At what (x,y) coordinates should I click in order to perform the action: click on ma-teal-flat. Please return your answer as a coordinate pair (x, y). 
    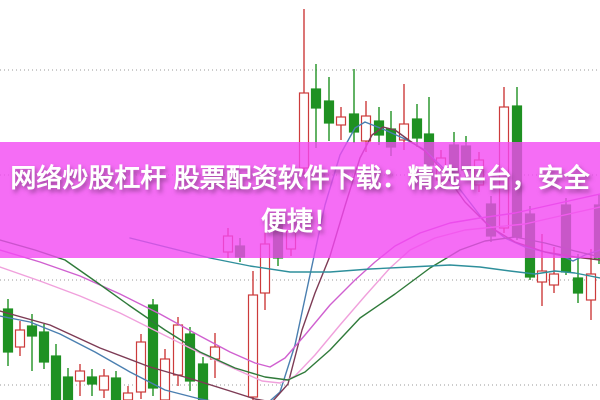
    Looking at the image, I should click on (364, 258).